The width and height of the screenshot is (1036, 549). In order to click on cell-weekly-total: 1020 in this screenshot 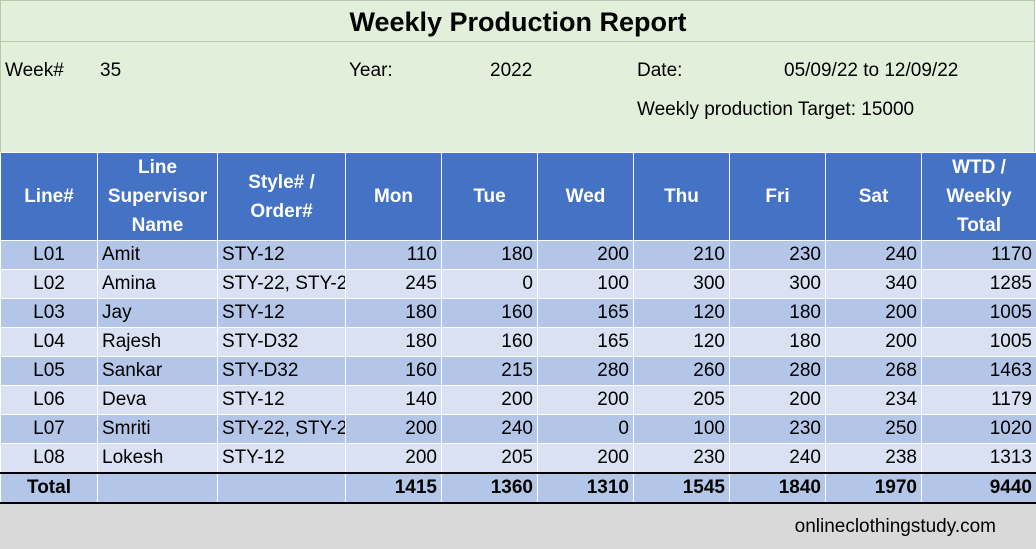, I will do `click(979, 429)`.